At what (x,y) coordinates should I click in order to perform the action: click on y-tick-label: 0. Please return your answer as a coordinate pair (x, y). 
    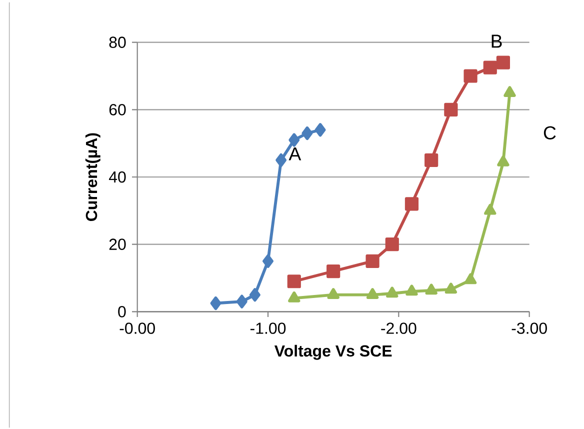
    Looking at the image, I should click on (122, 312).